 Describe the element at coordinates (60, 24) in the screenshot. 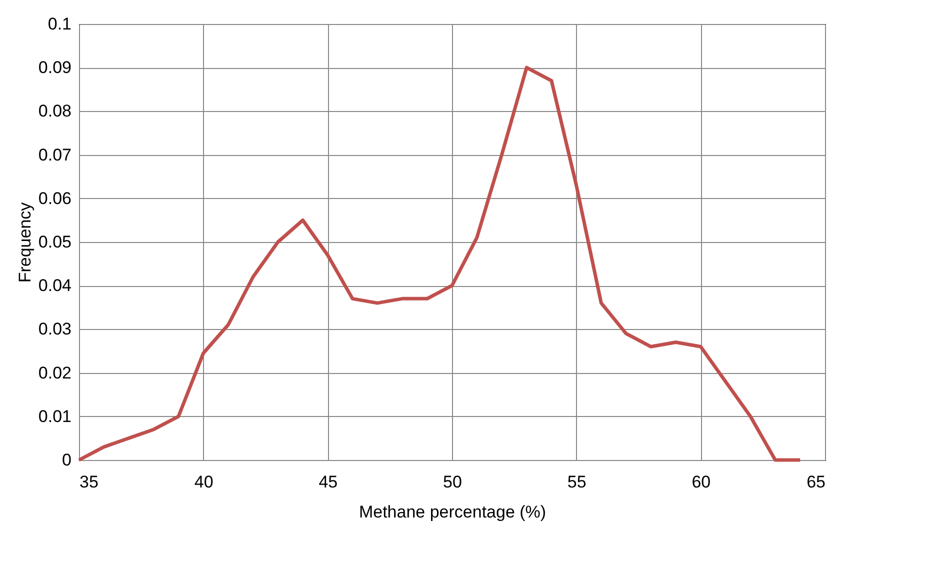

I see `y-tick-label: 0.1` at that location.